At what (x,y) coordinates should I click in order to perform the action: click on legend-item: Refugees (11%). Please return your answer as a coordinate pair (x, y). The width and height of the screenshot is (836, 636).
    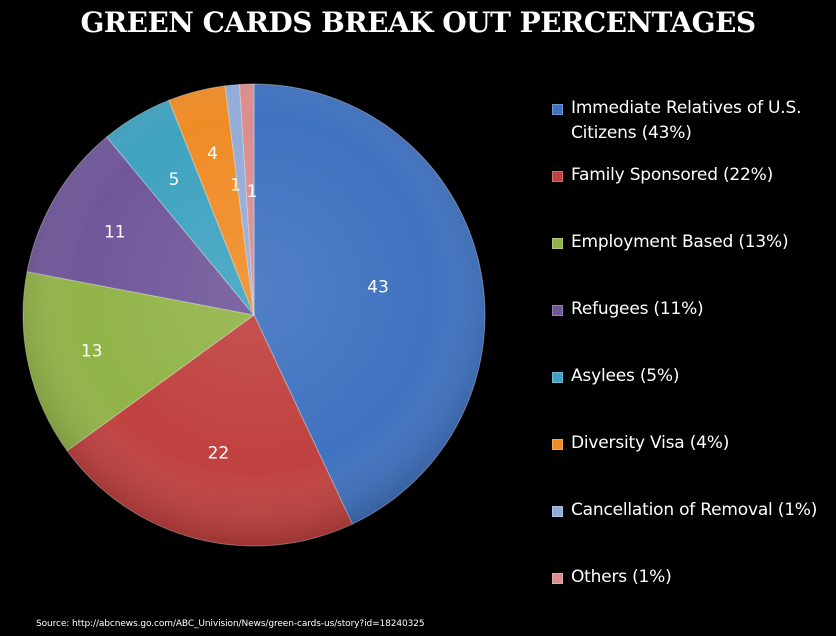
    Looking at the image, I should click on (694, 309).